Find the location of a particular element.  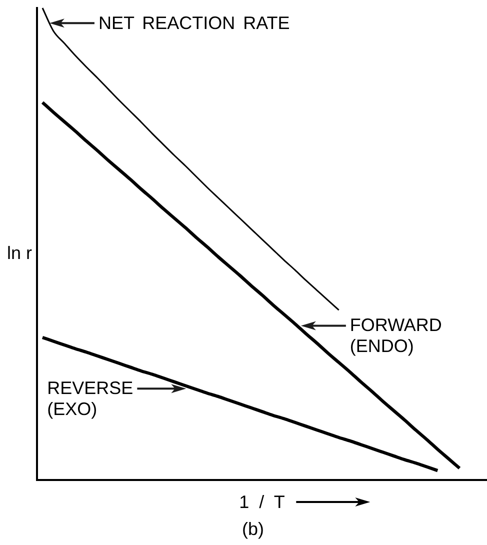

text: (b) is located at coordinates (253, 529).